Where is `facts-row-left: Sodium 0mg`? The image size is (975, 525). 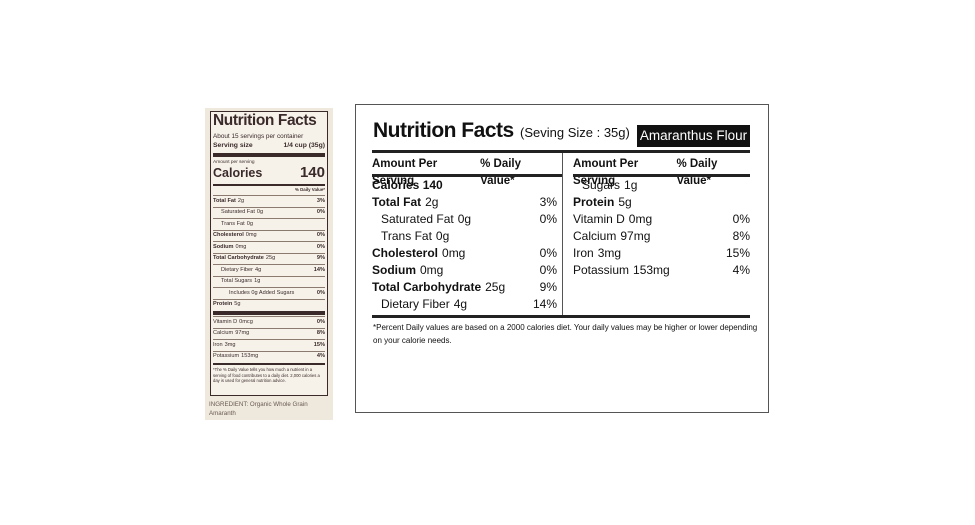
facts-row-left: Sodium 0mg is located at coordinates (407, 270).